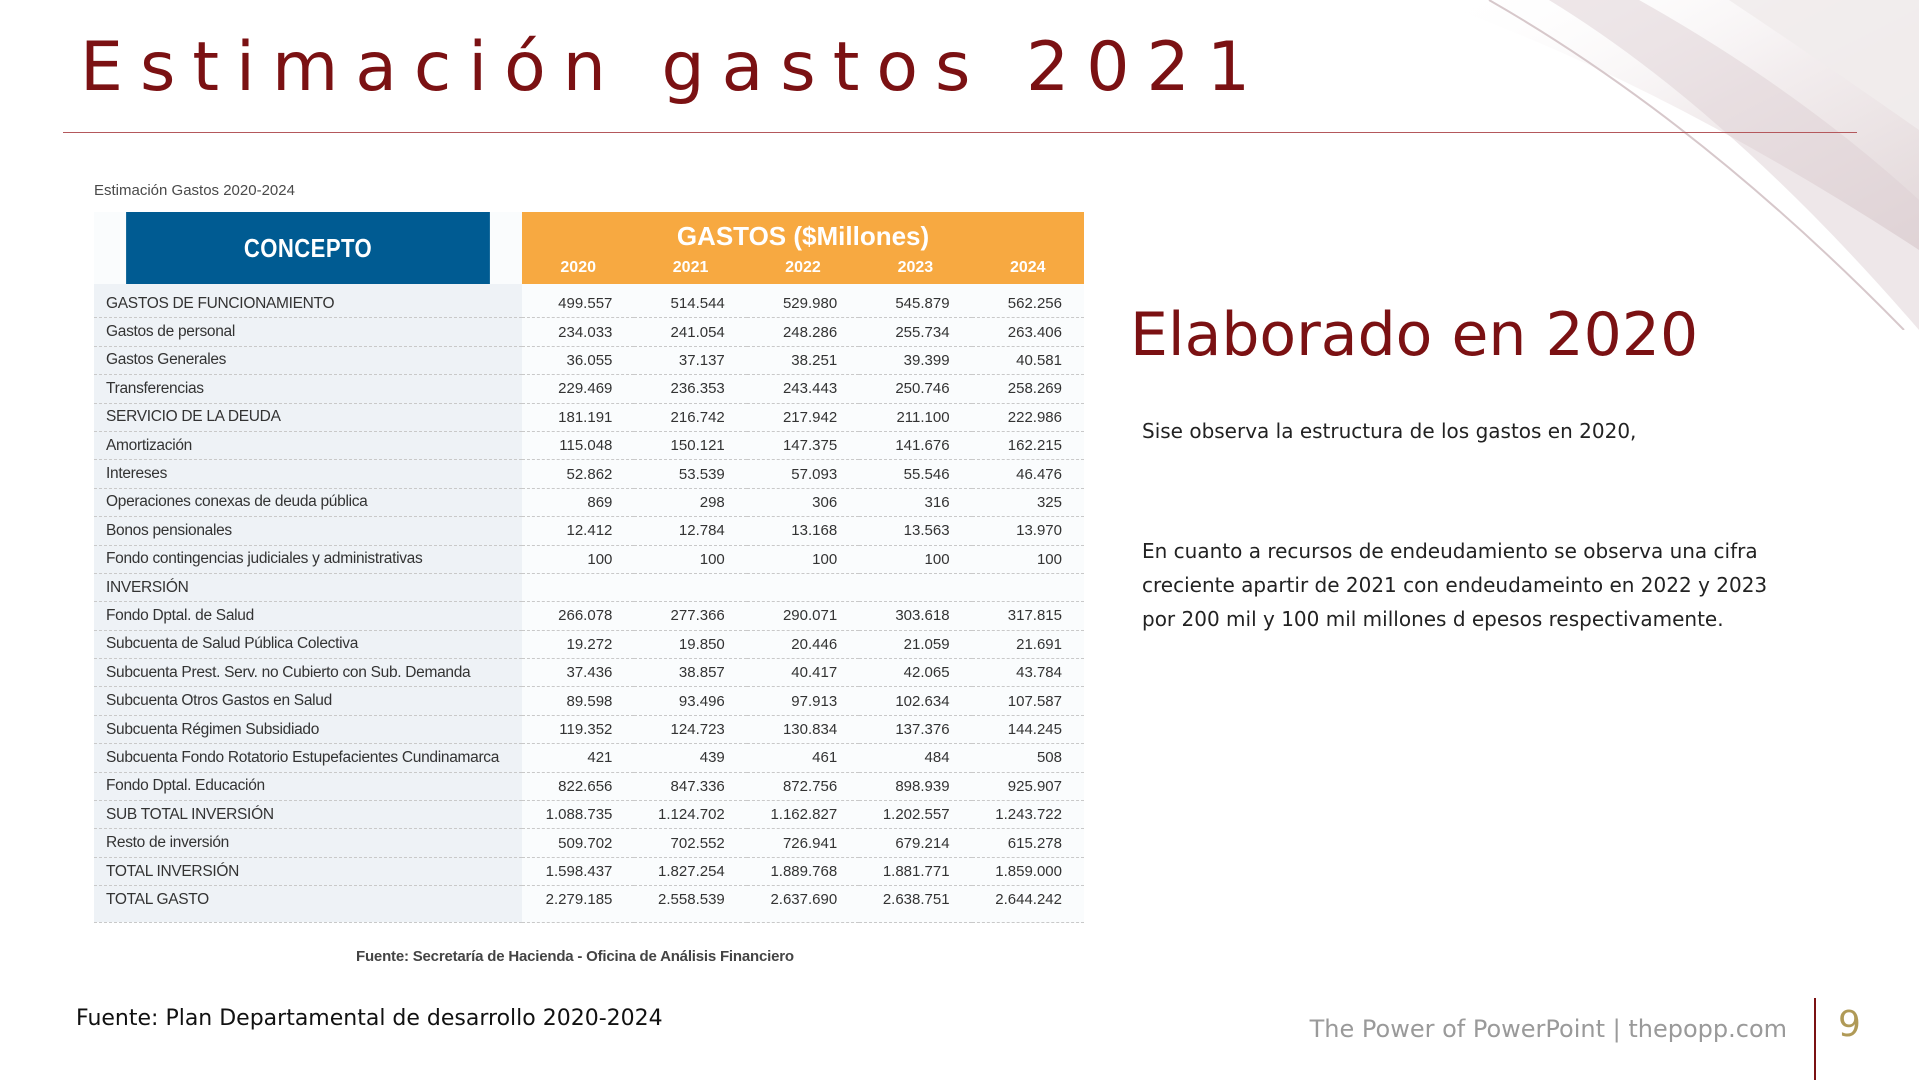  I want to click on row-value: 258.269, so click(1027, 389).